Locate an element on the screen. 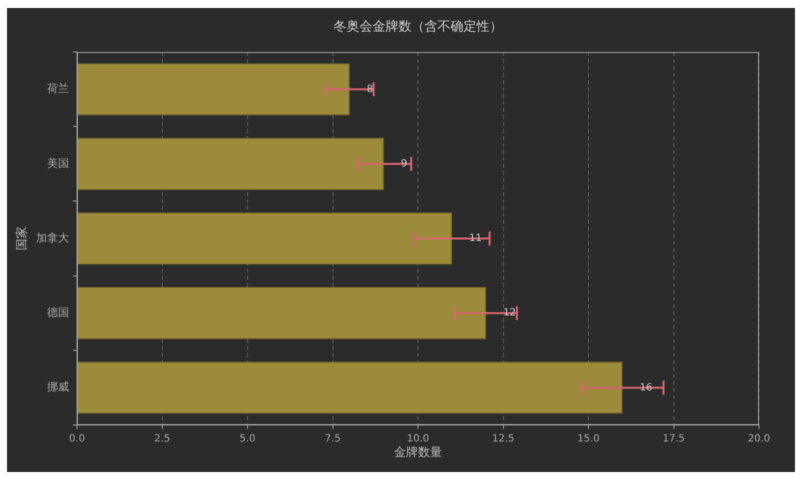 The image size is (803, 481). x-tick-label: 17.5 is located at coordinates (673, 439).